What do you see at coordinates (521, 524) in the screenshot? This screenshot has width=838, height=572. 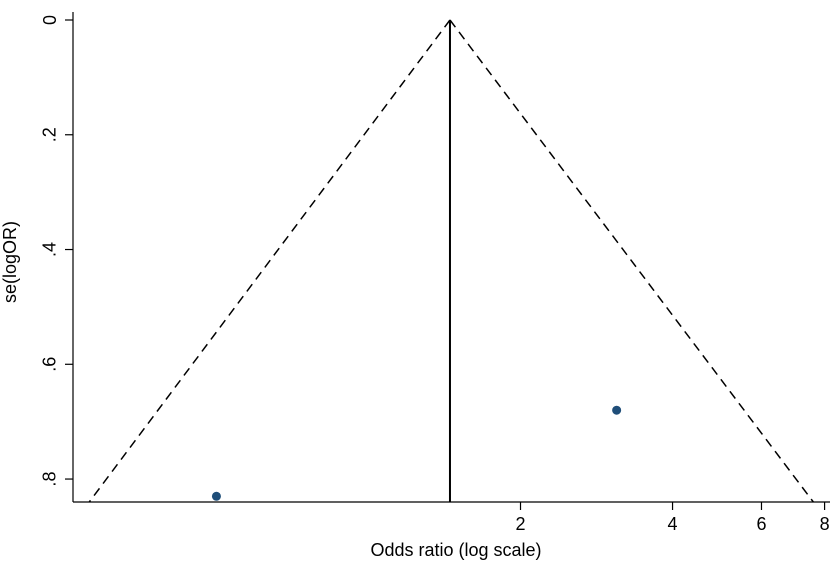 I see `x-tick-label: 2` at bounding box center [521, 524].